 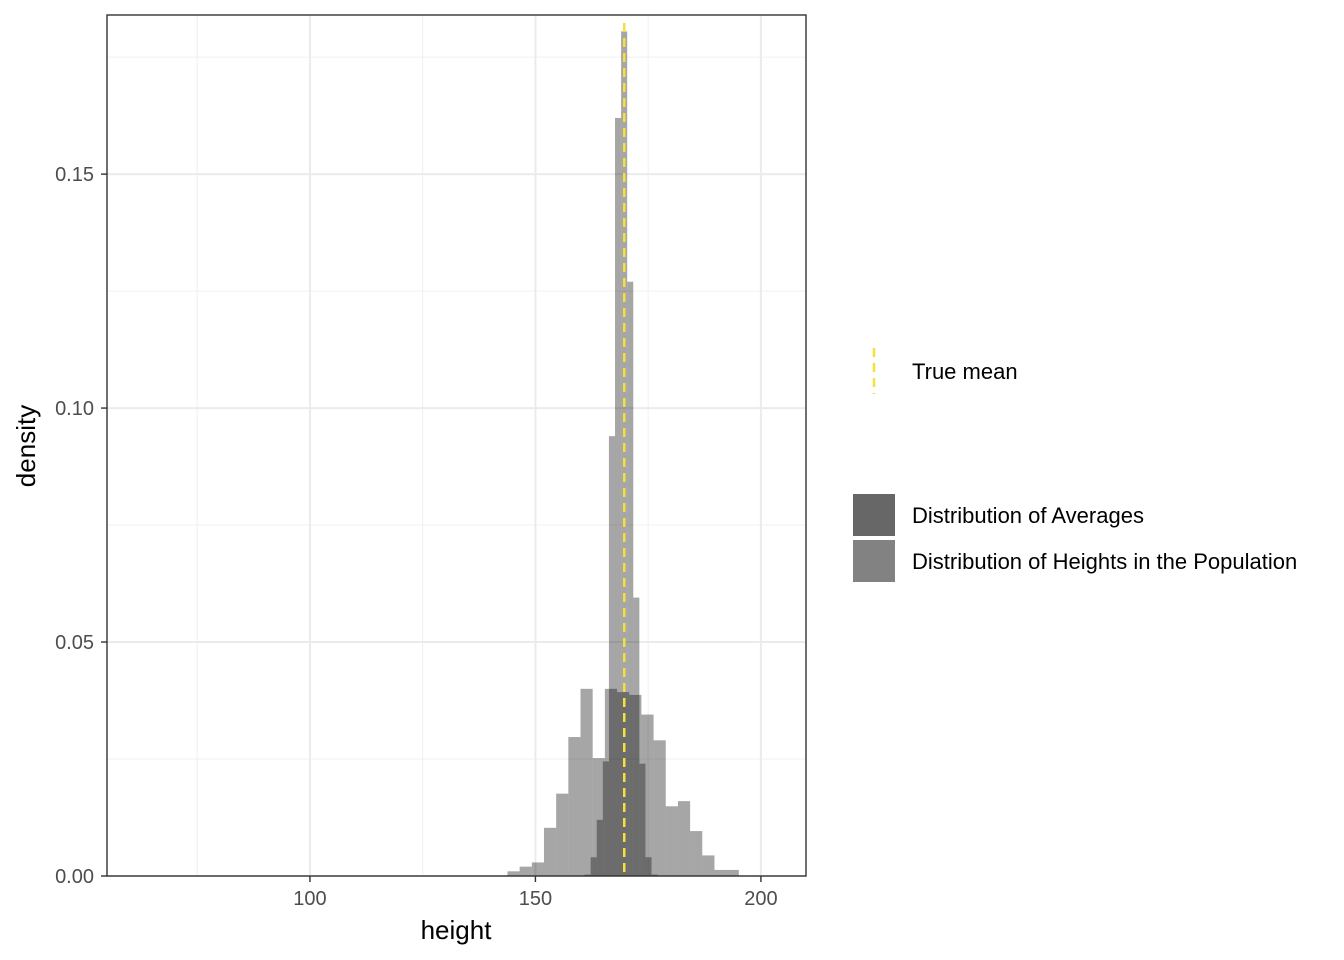 What do you see at coordinates (309, 899) in the screenshot?
I see `x-tick-label-0: 100` at bounding box center [309, 899].